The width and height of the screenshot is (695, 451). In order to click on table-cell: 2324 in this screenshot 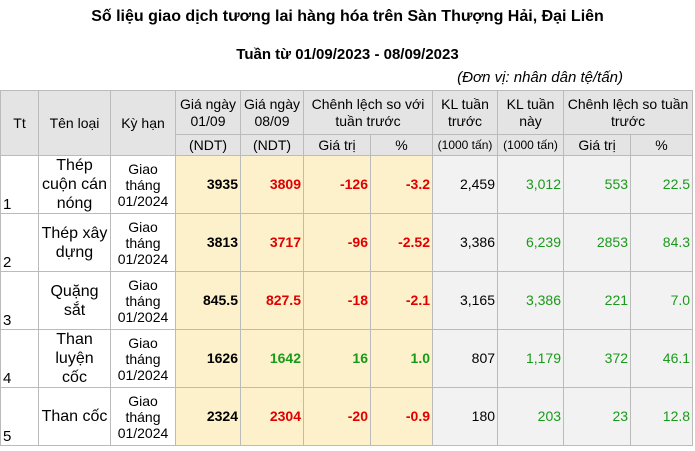, I will do `click(208, 416)`.